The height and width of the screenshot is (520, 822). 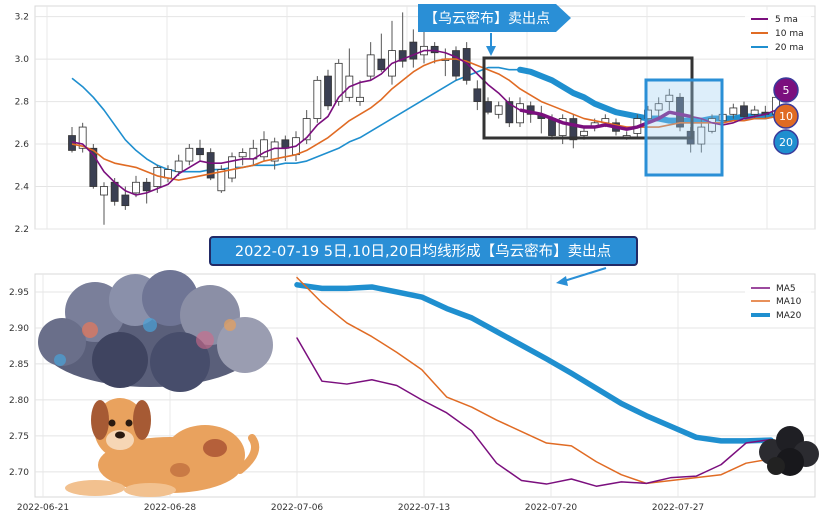 What do you see at coordinates (22, 145) in the screenshot?
I see `top-y-tick-label: 2.6` at bounding box center [22, 145].